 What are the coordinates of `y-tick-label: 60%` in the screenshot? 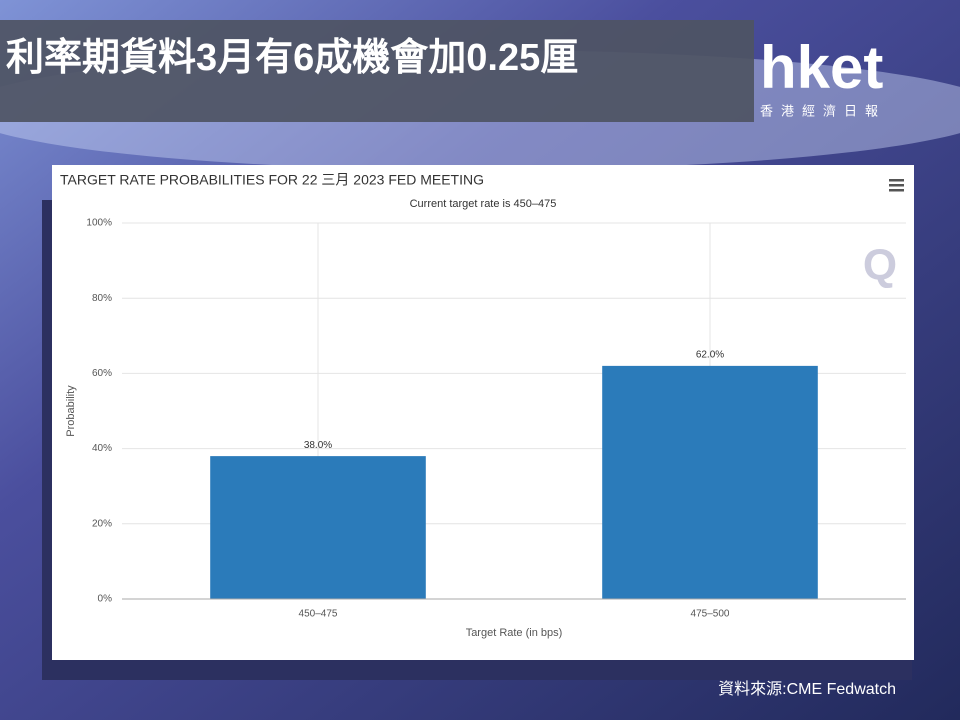 It's located at (102, 373).